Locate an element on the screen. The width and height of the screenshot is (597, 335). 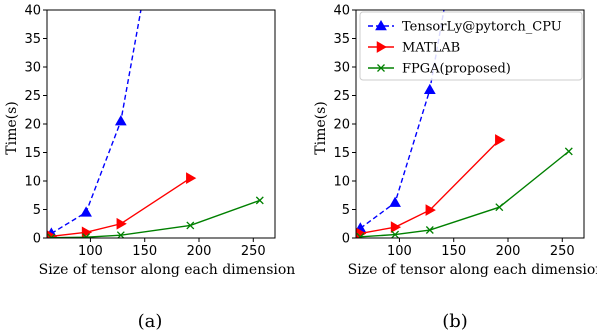
legend-item: MATLAB is located at coordinates (414, 48).